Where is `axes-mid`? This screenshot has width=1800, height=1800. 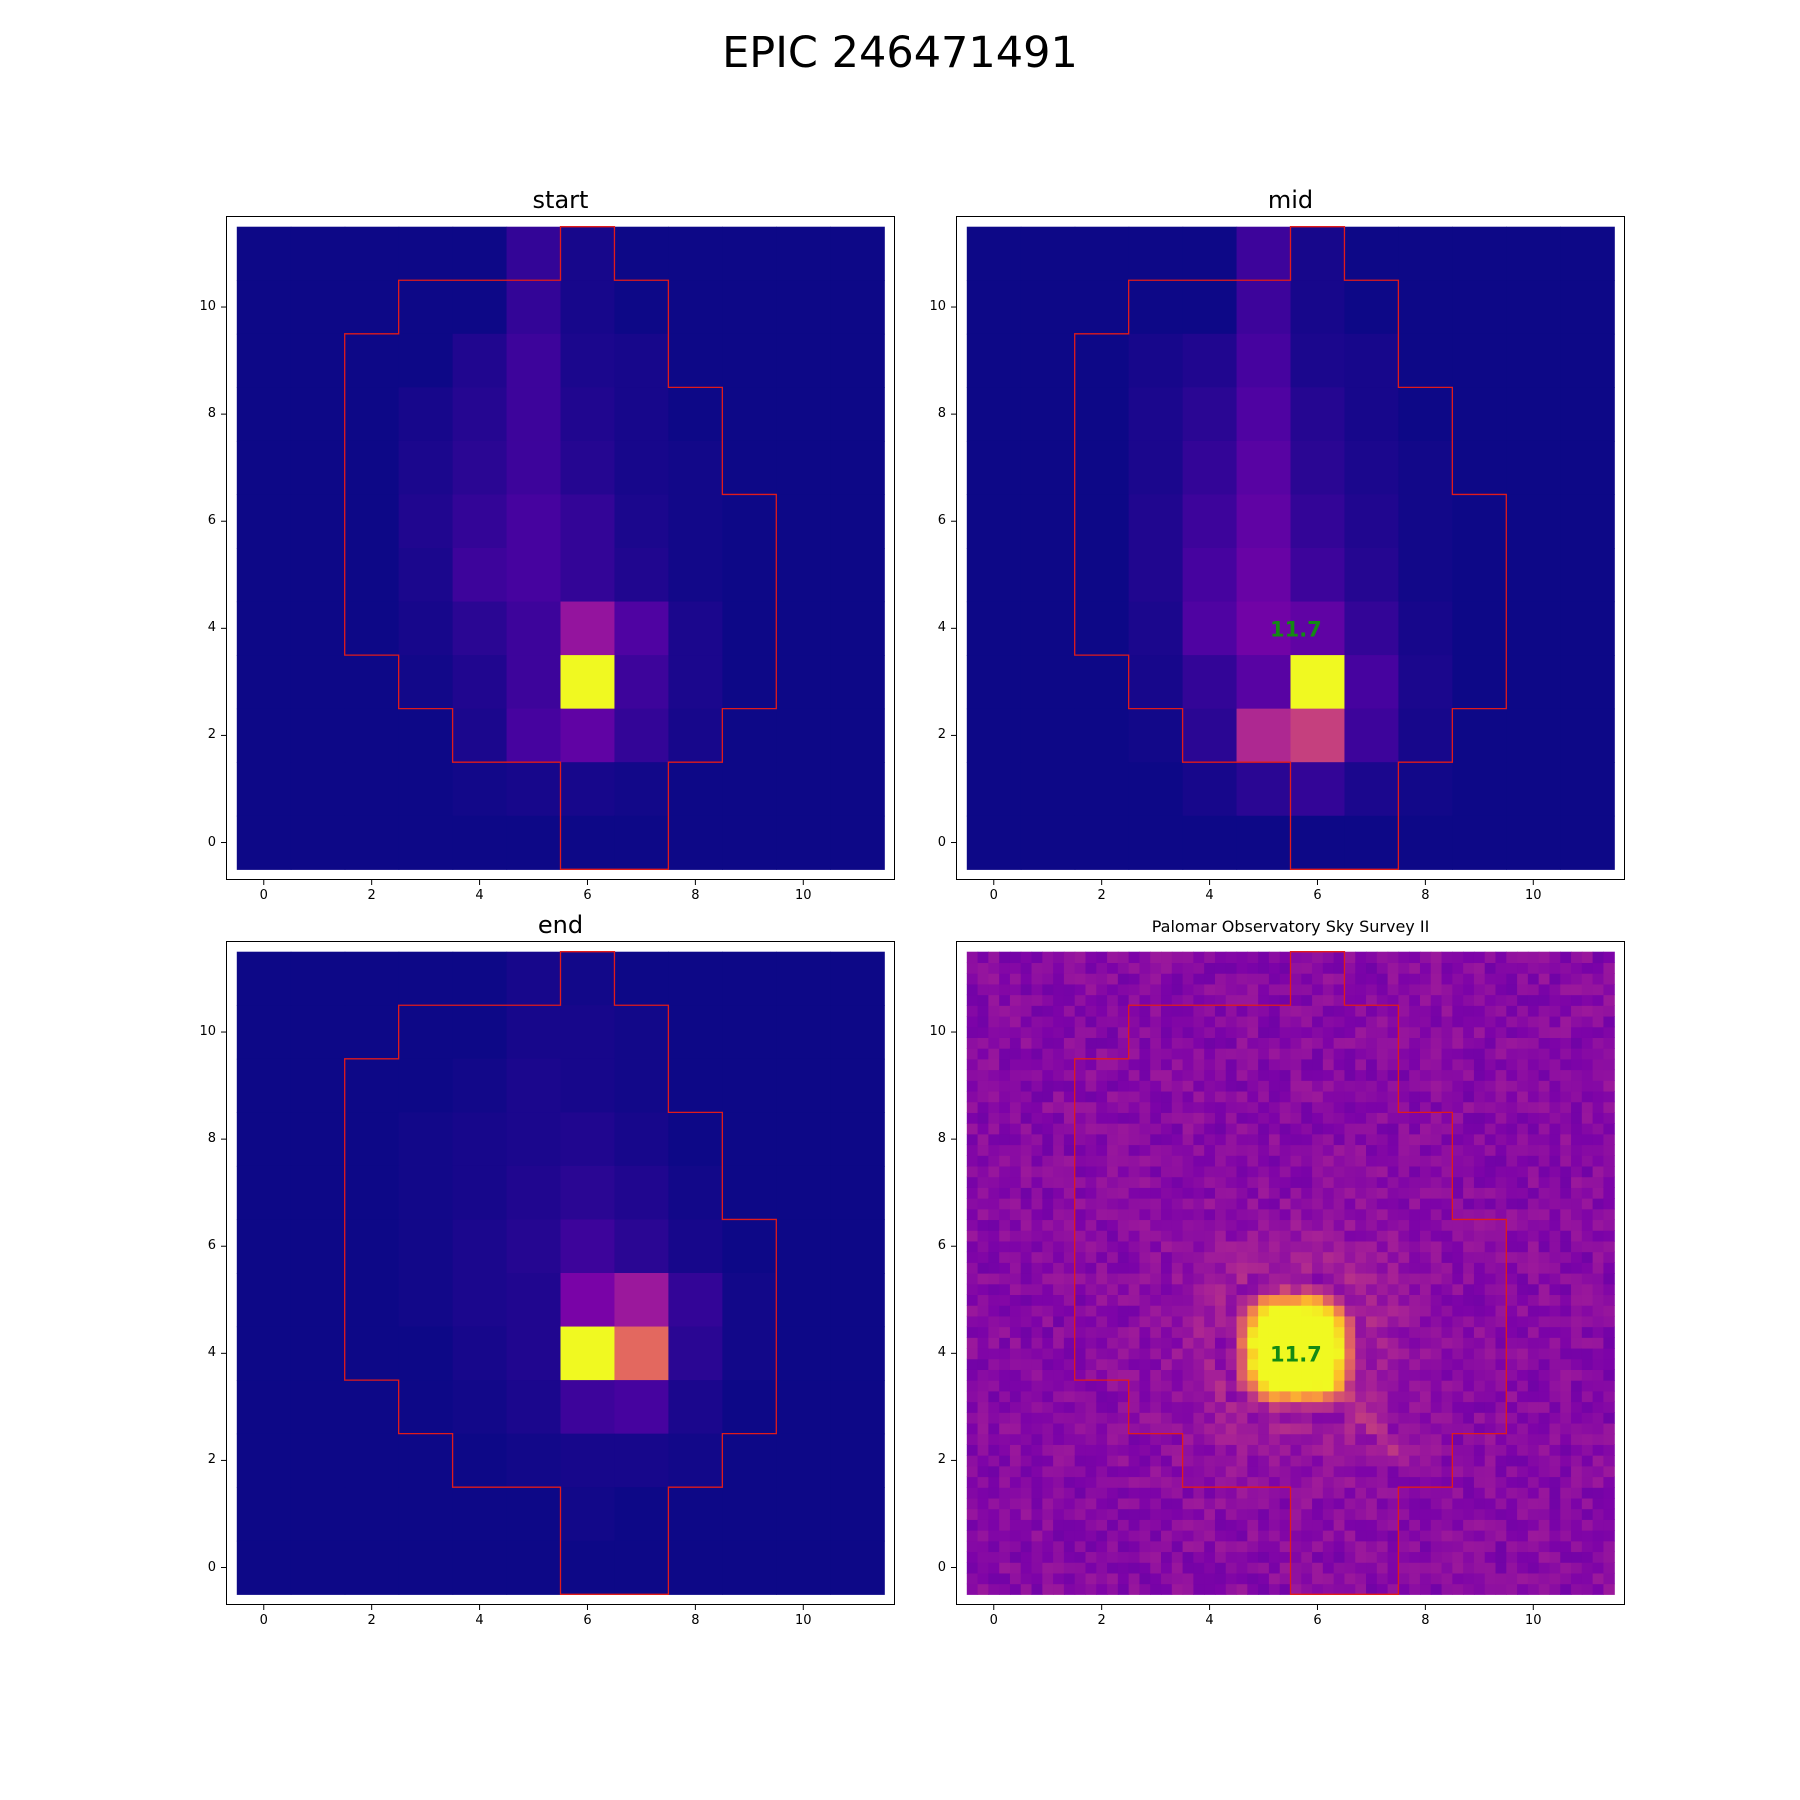 axes-mid is located at coordinates (1290, 548).